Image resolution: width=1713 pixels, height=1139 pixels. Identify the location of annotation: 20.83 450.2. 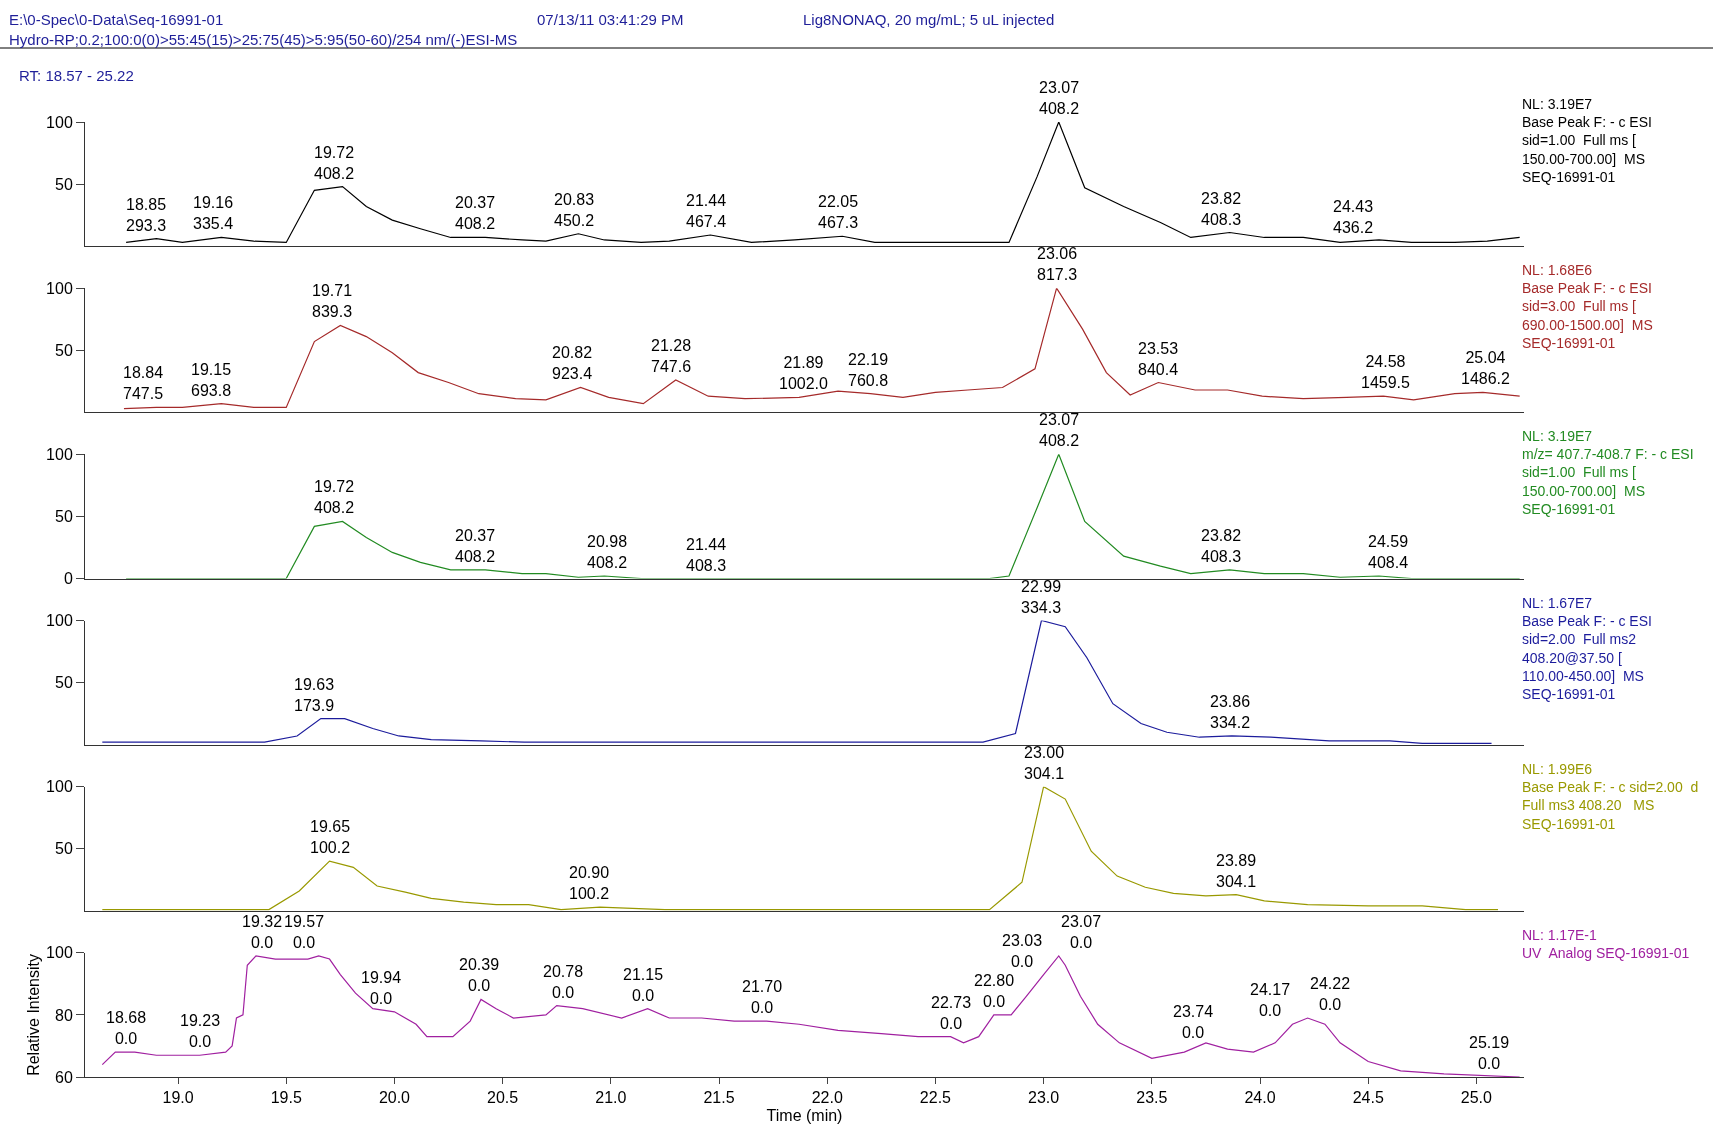
(574, 210).